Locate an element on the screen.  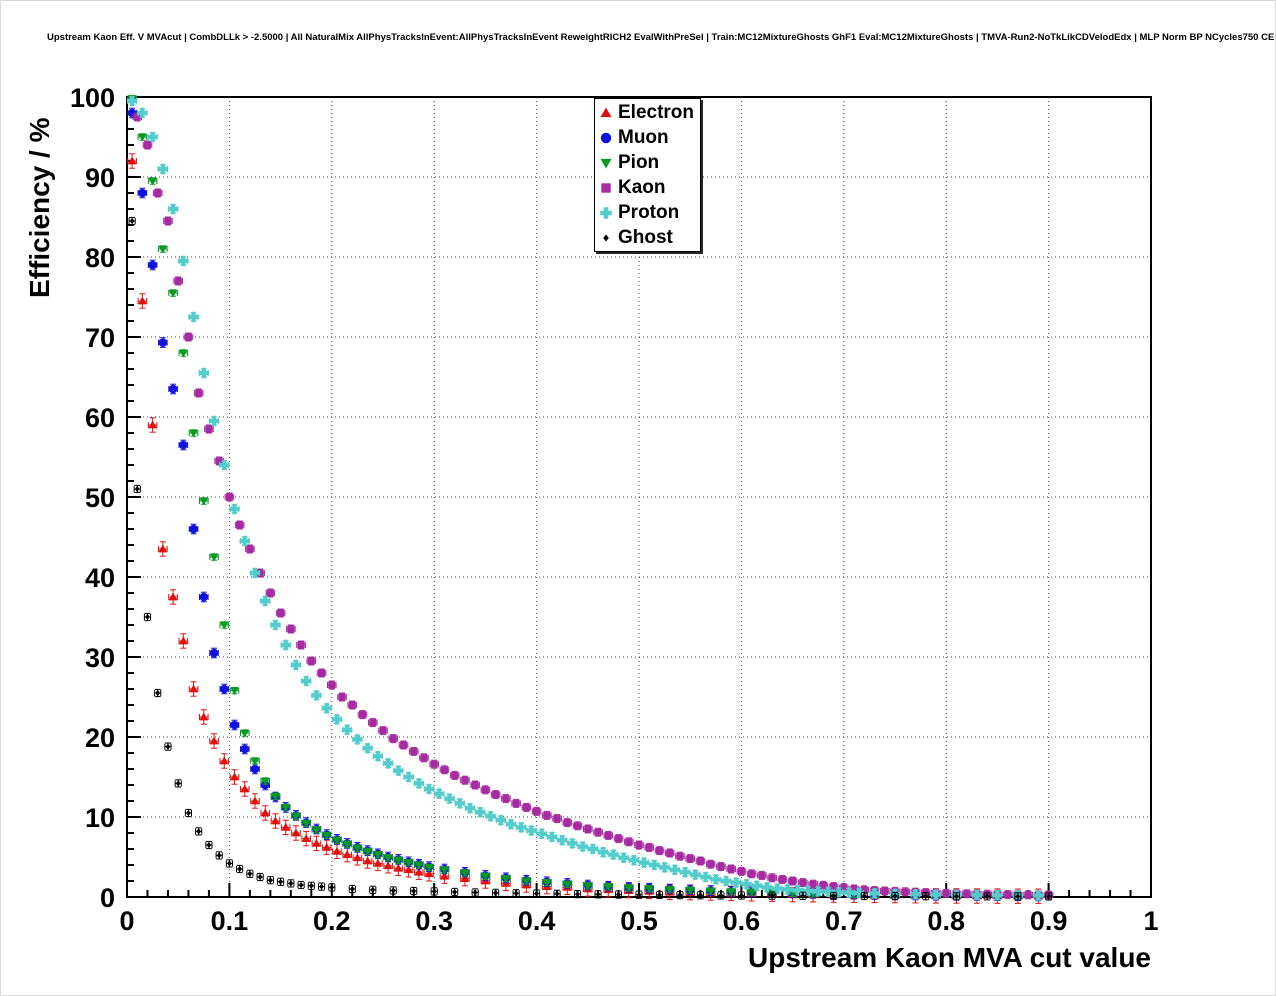
y-tick-label: 10 is located at coordinates (100, 818).